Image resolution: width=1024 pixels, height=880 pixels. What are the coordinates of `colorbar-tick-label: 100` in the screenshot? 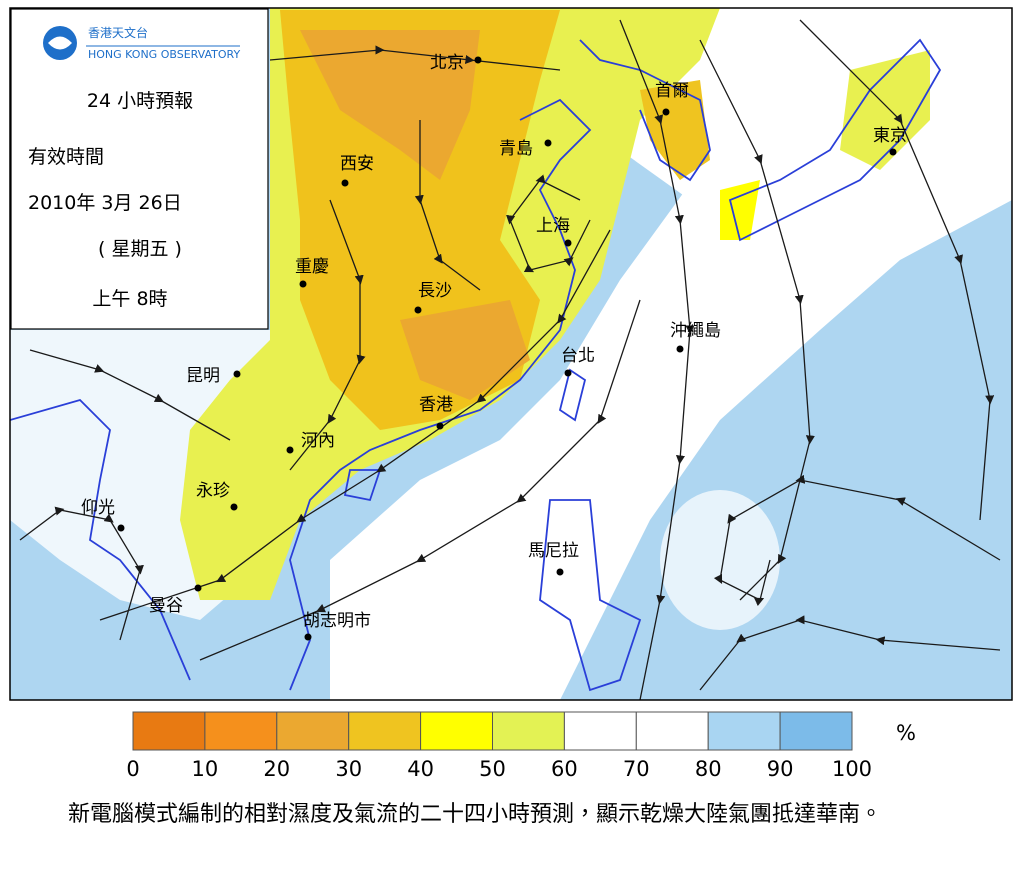 It's located at (852, 769).